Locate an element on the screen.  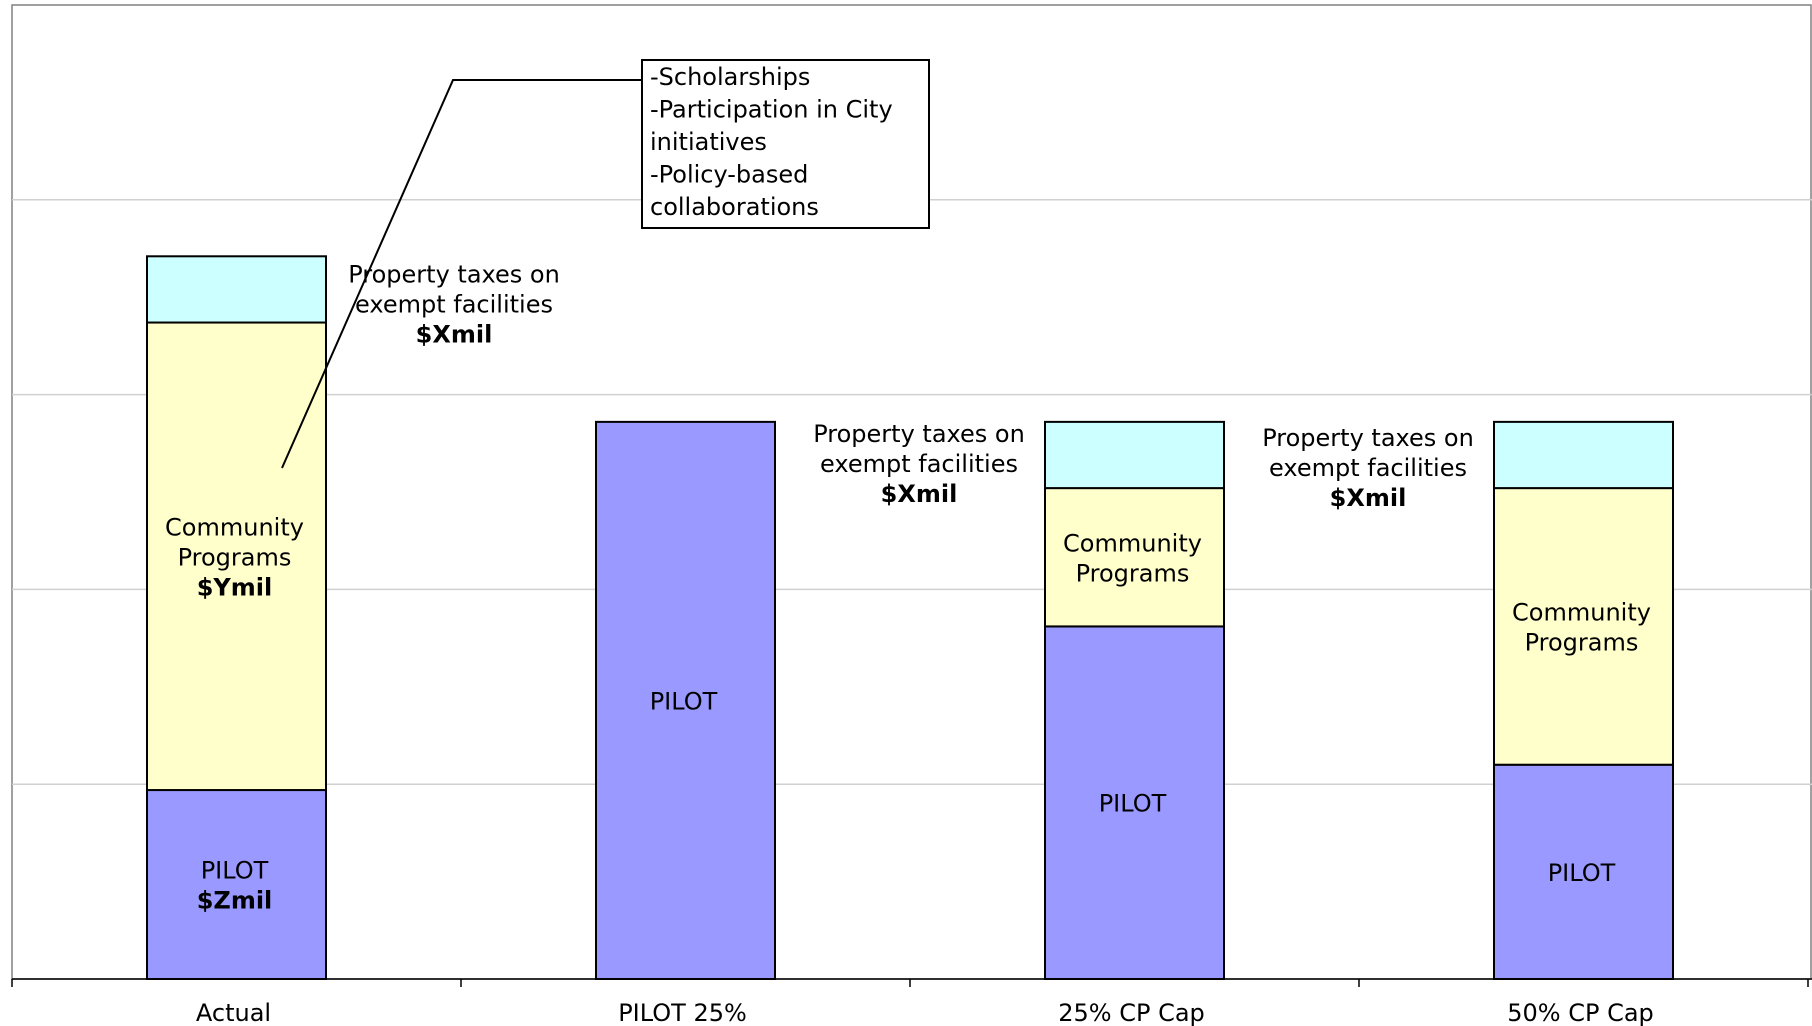
x-tick-label: PILOT 25% is located at coordinates (682, 1012).